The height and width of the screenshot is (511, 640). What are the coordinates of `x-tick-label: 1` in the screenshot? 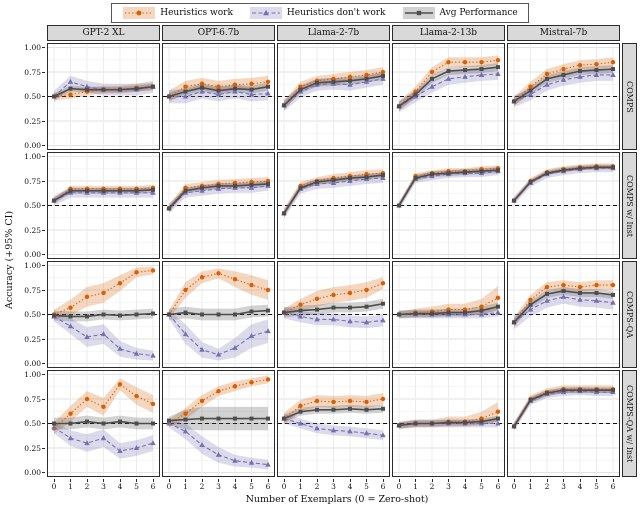 It's located at (415, 486).